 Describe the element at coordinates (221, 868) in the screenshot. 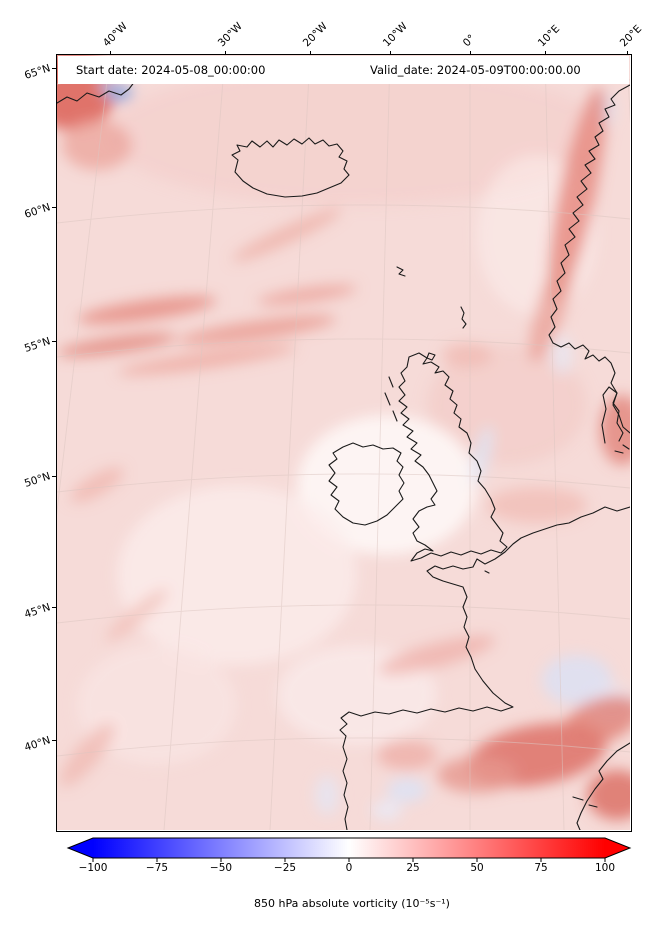

I see `colorbar-tick-label: −50` at that location.